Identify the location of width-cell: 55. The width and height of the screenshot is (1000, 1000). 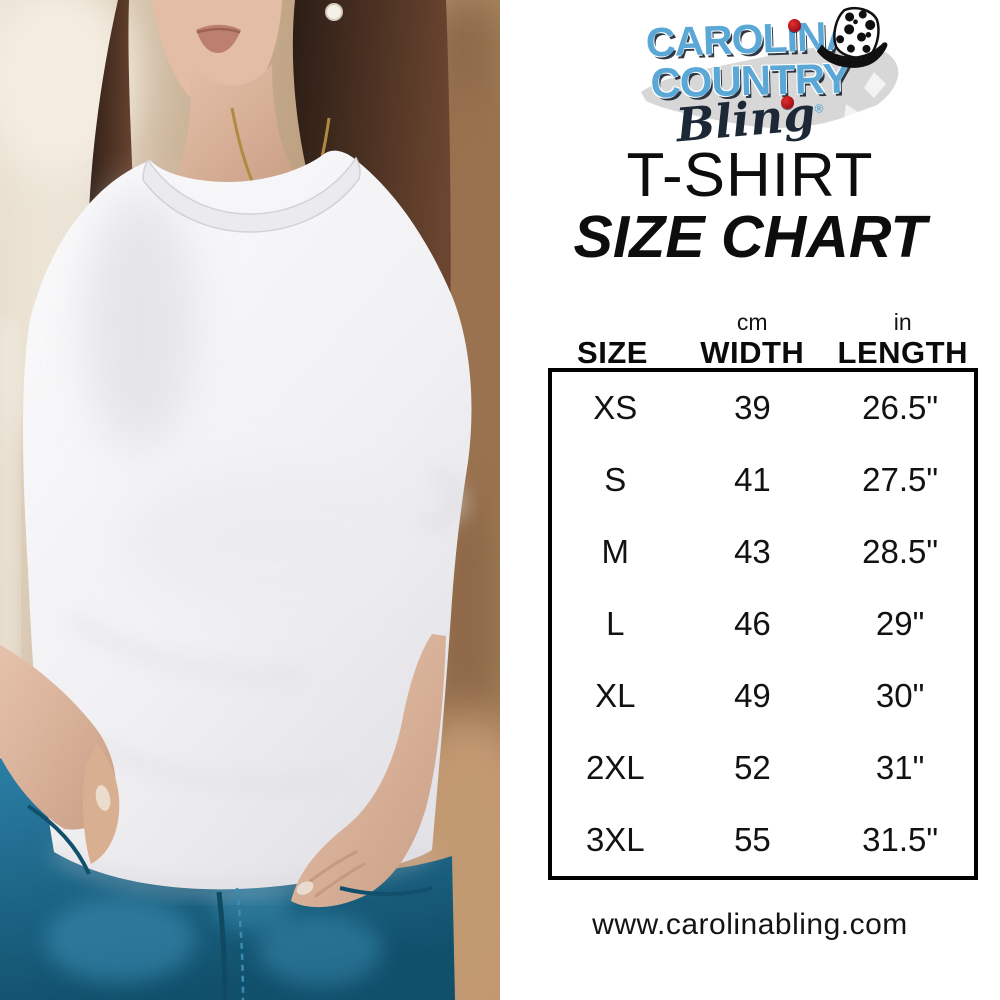
(752, 839).